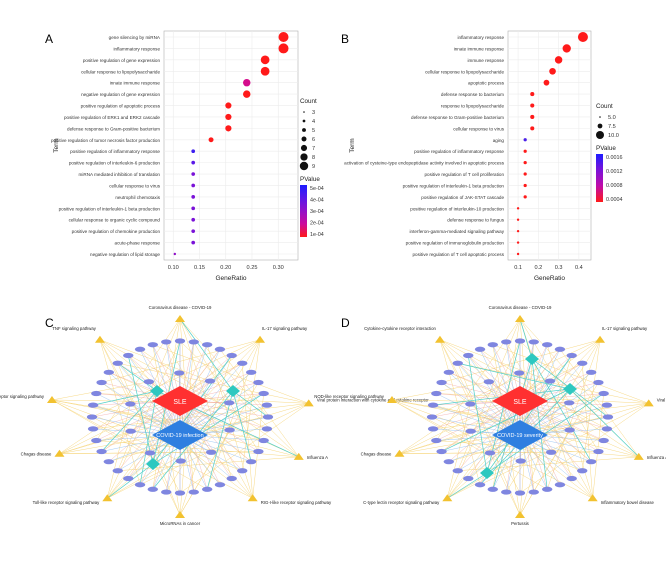 Image resolution: width=666 pixels, height=563 pixels. I want to click on size-legend-label: 4, so click(313, 122).